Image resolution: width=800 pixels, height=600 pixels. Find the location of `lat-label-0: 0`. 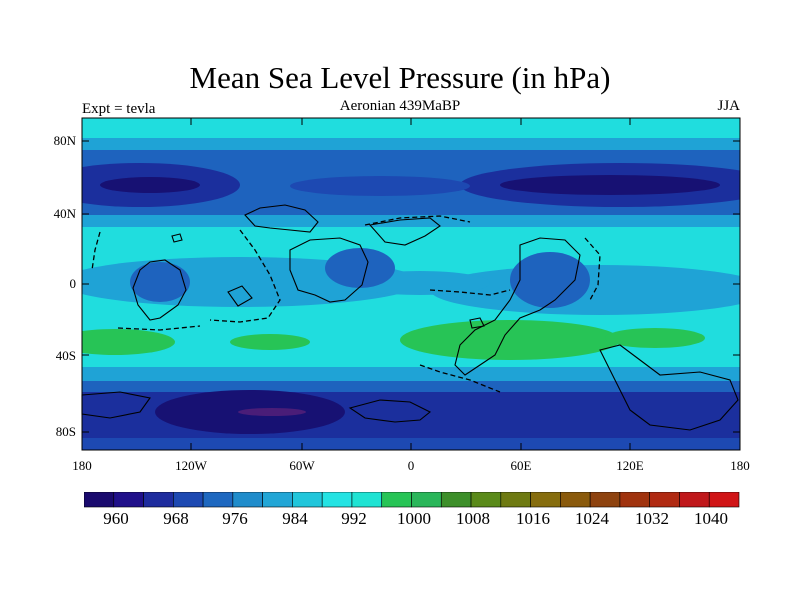

lat-label-0: 0 is located at coordinates (73, 283).